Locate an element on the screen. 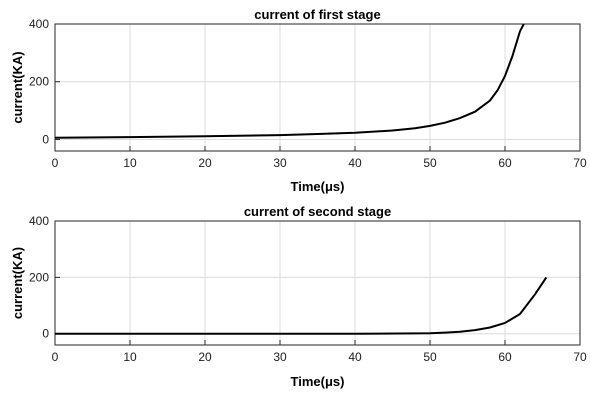 The height and width of the screenshot is (396, 590). series-line is located at coordinates (301, 305).